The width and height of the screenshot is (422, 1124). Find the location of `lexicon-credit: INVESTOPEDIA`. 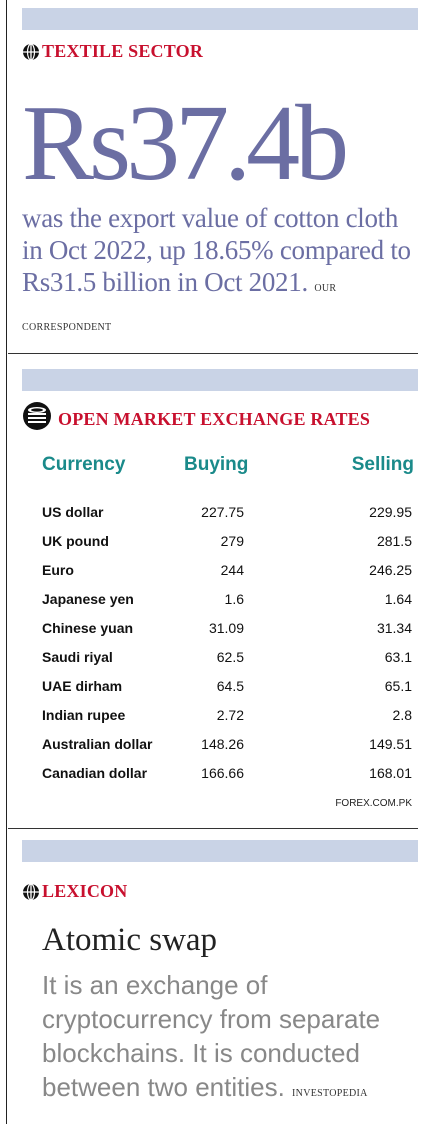

lexicon-credit: INVESTOPEDIA is located at coordinates (330, 1093).